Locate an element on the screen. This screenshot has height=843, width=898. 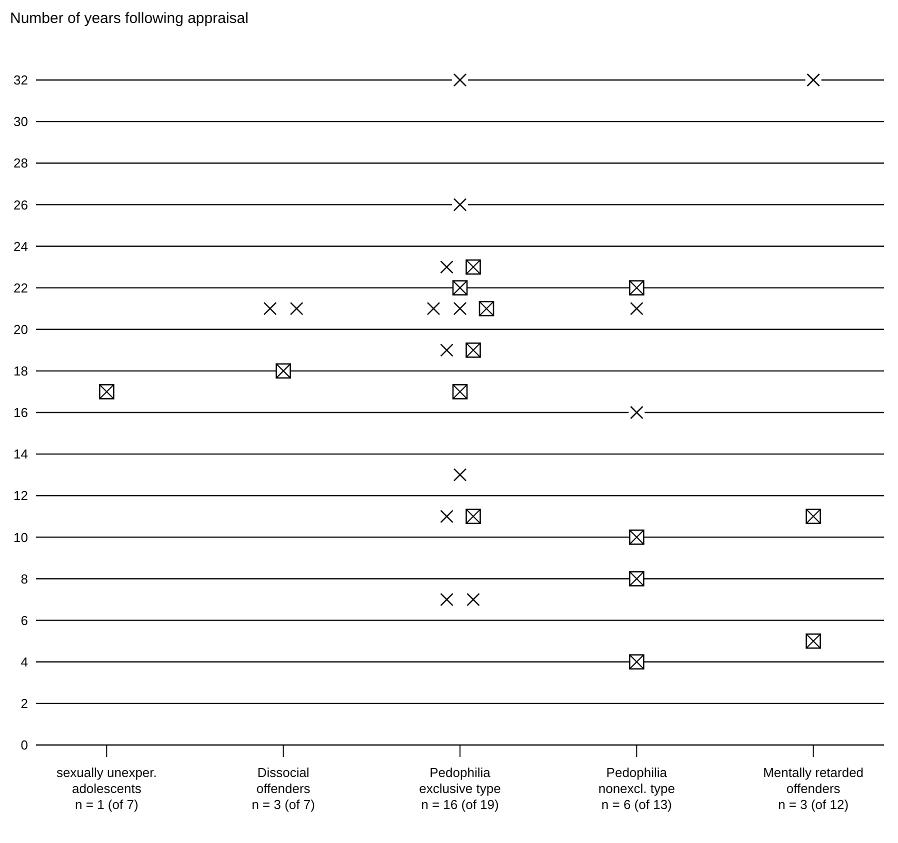
y-tick-label: 28 is located at coordinates (21, 163).